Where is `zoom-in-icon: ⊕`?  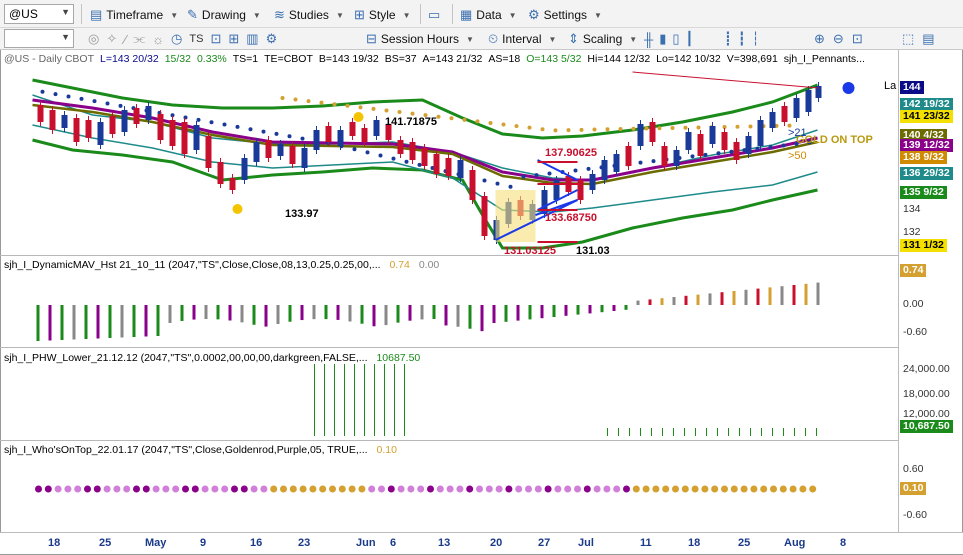 zoom-in-icon: ⊕ is located at coordinates (819, 38).